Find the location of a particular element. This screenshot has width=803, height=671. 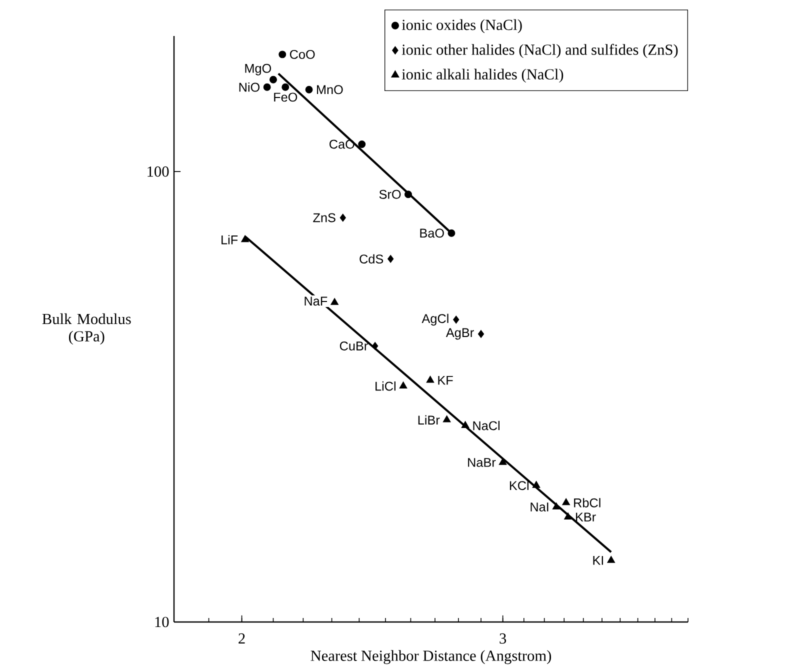

annotation: KBr is located at coordinates (586, 517).